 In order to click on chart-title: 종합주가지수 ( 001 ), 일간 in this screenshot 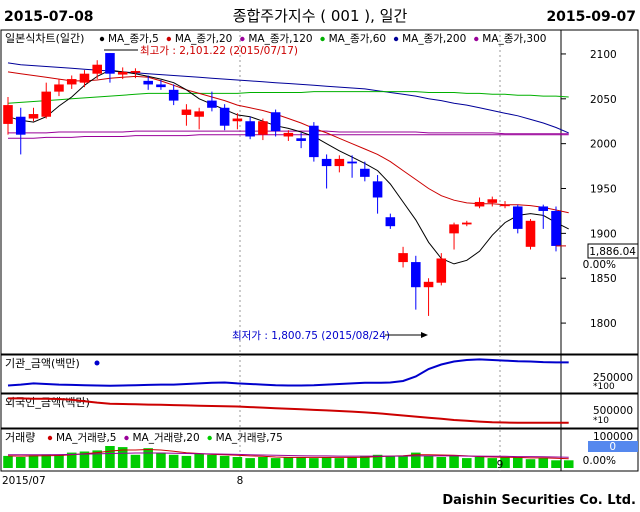, I will do `click(320, 16)`.